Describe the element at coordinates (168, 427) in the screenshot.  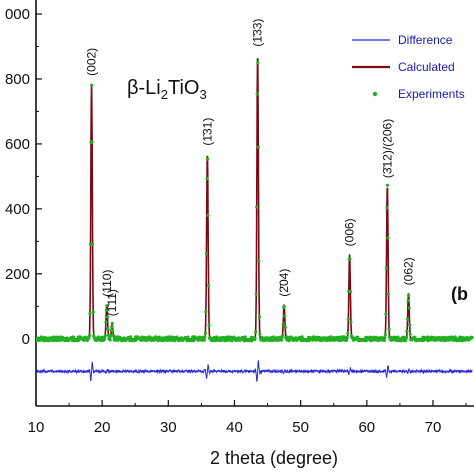
I see `x-tick-label: 30` at that location.